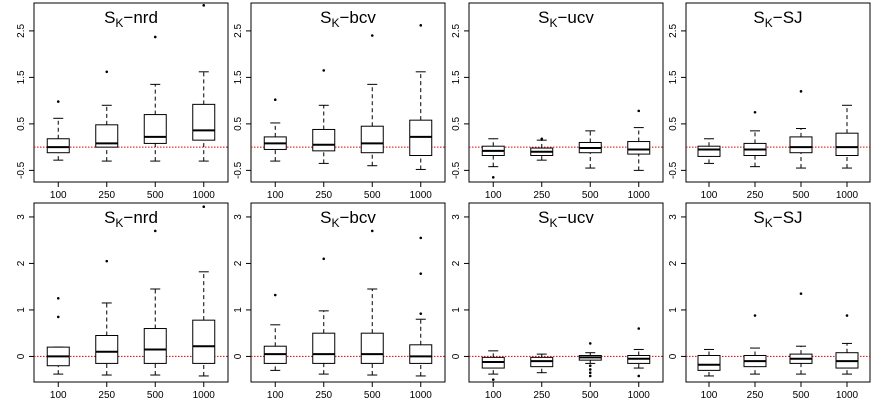  Describe the element at coordinates (238, 356) in the screenshot. I see `y-tick-label: 0` at that location.